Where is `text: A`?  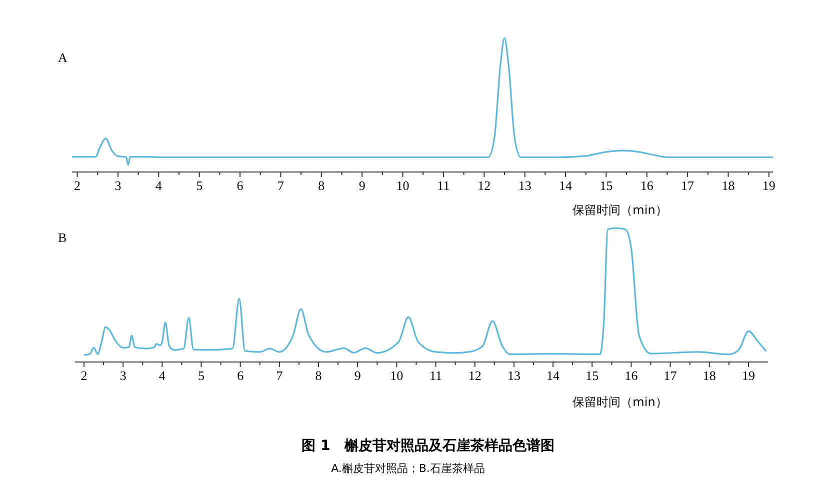 text: A is located at coordinates (63, 57).